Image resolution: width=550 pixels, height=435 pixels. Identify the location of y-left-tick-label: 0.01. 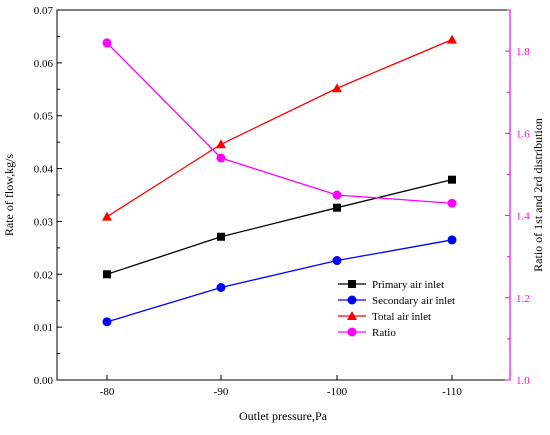
(43, 328).